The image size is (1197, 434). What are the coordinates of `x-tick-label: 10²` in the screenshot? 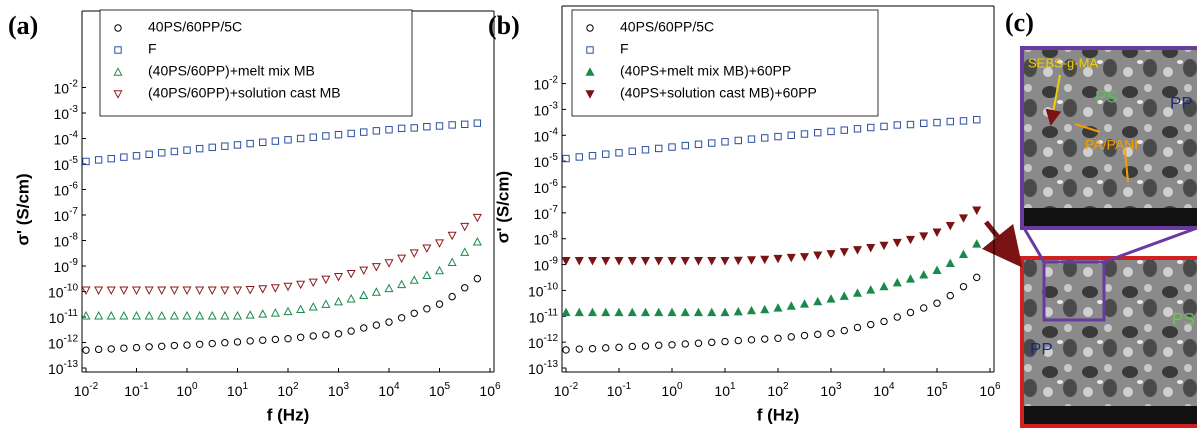 It's located at (778, 390).